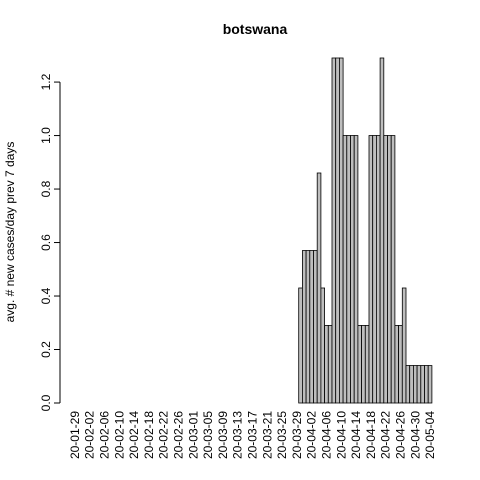  I want to click on x-tick-label: 20-03-21, so click(267, 435).